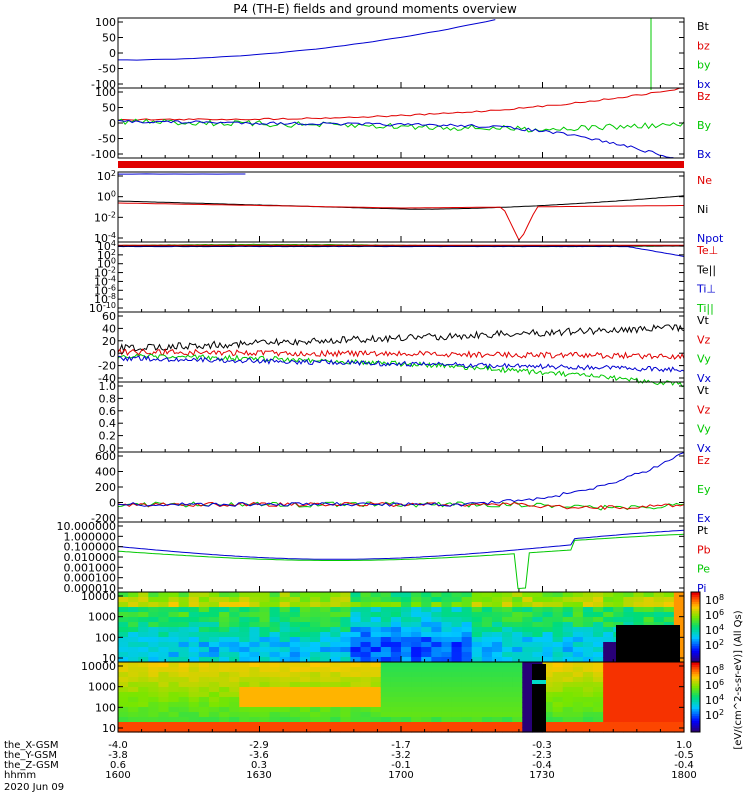  Describe the element at coordinates (706, 289) in the screenshot. I see `legend-temp: Ti⊥` at that location.